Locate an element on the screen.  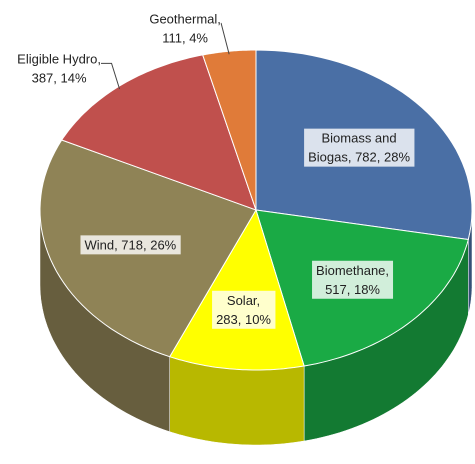
data-label-text: Solar, 283, 10% is located at coordinates (243, 310).